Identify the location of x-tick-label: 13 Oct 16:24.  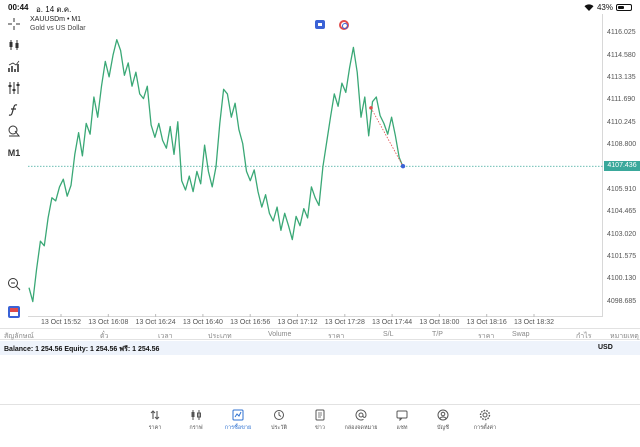
(155, 322).